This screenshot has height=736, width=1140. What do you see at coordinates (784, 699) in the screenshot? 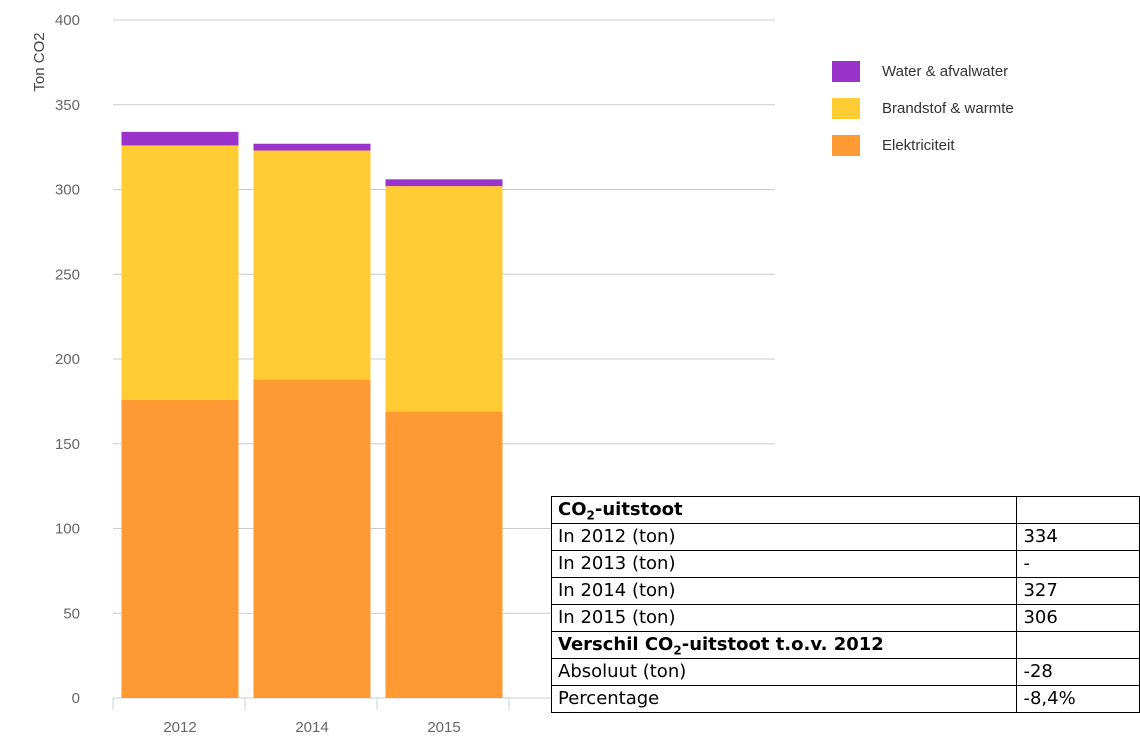
I see `row-label: Percentage` at bounding box center [784, 699].